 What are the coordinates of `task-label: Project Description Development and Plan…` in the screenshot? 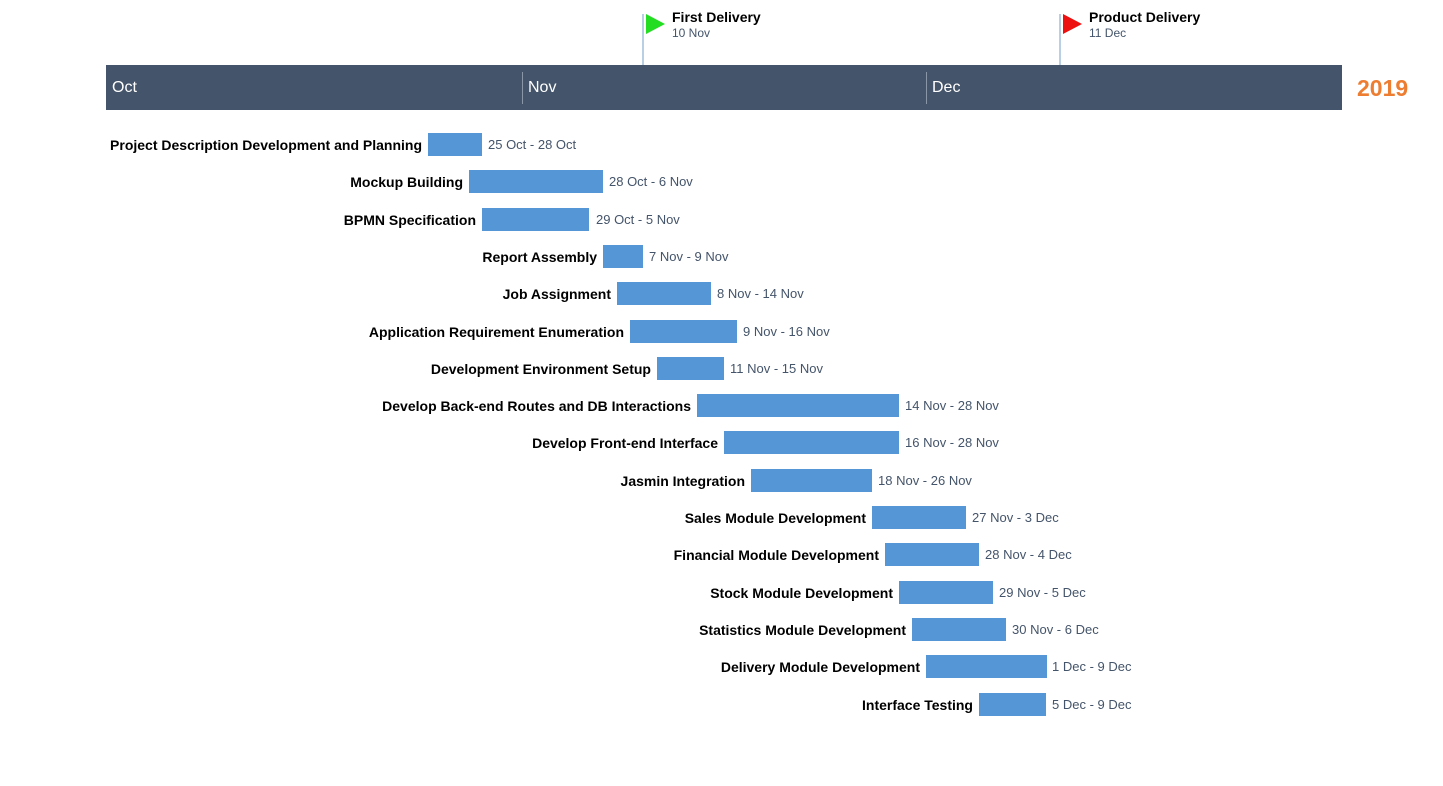 It's located at (266, 145).